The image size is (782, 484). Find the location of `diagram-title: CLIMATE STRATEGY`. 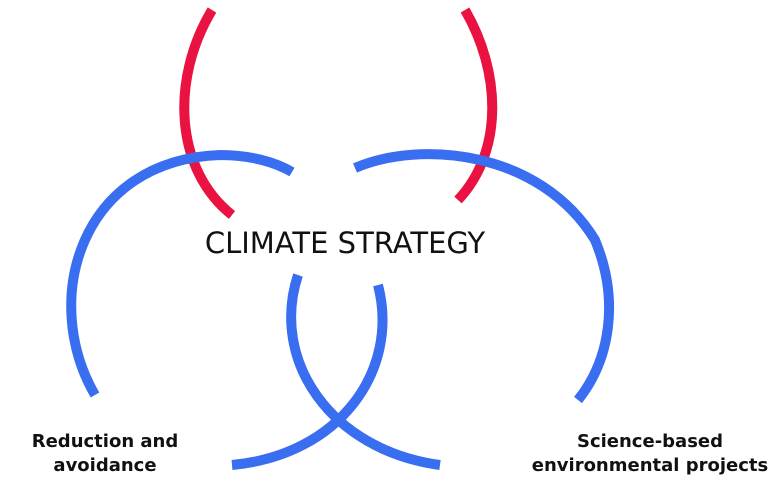

diagram-title: CLIMATE STRATEGY is located at coordinates (345, 243).